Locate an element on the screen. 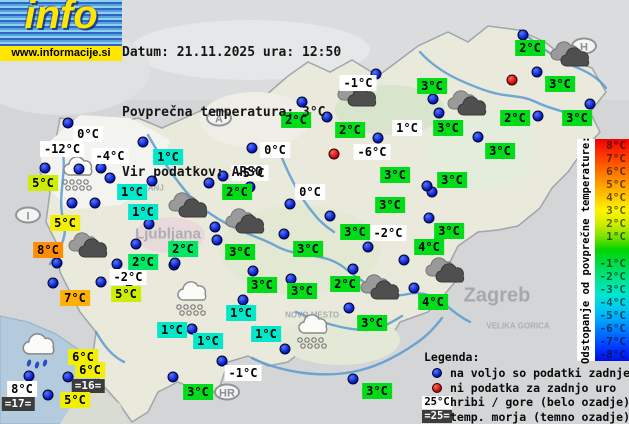 This screenshot has width=629, height=424. scale-tick-label: 1°C is located at coordinates (616, 237).